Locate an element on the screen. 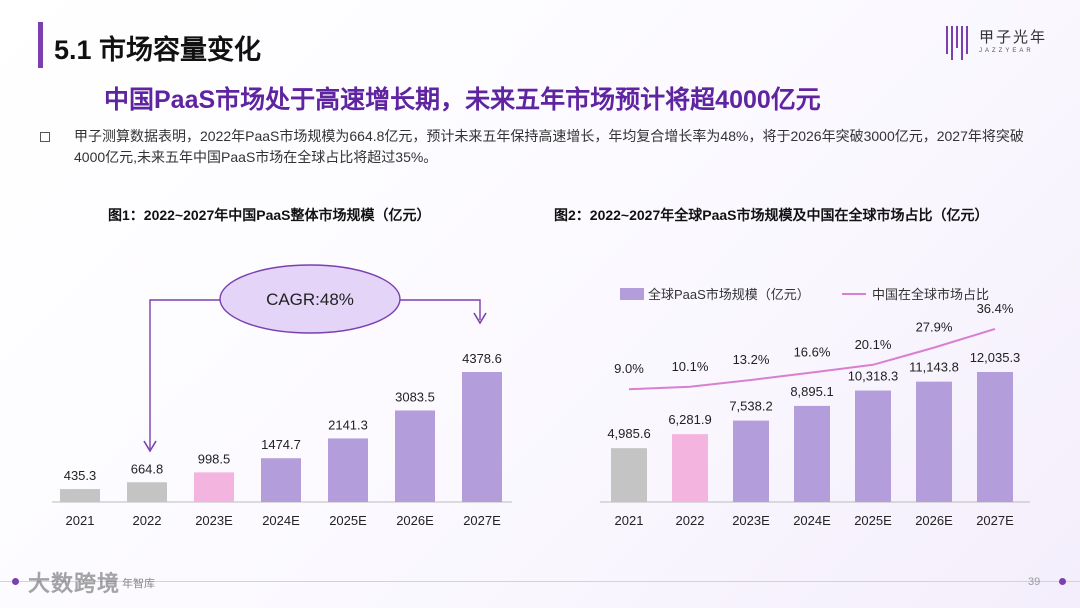 Image resolution: width=1080 pixels, height=608 pixels. logo-text-cn: 甲子光年 is located at coordinates (1013, 37).